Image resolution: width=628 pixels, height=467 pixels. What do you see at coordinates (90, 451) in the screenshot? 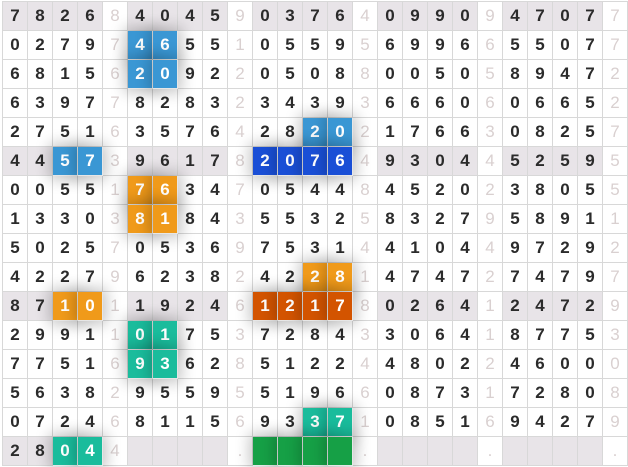
I see `highlighted-cell: 4` at bounding box center [90, 451].